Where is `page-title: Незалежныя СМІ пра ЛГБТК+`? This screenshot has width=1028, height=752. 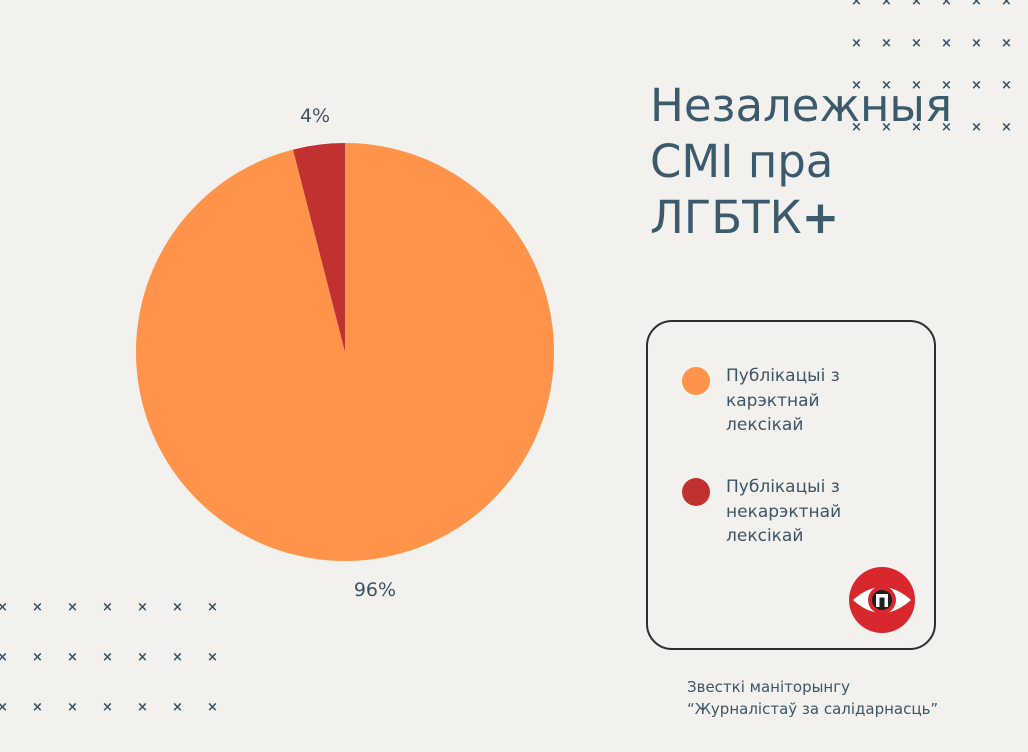 page-title: Незалежныя СМІ пра ЛГБТК+ is located at coordinates (801, 162).